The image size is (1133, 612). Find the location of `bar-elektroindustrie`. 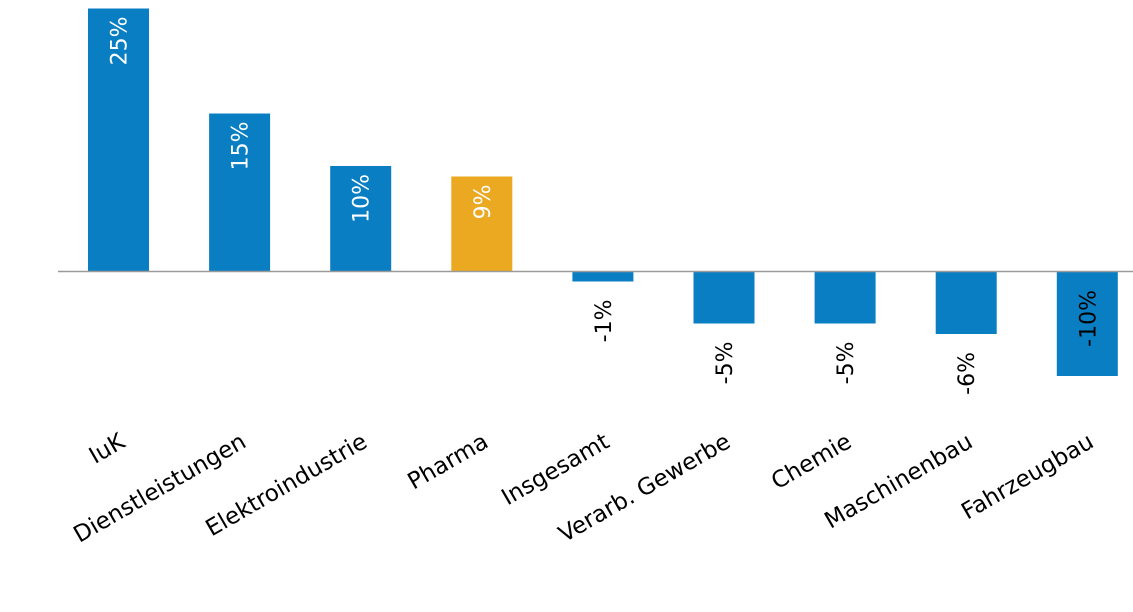

bar-elektroindustrie is located at coordinates (361, 218).